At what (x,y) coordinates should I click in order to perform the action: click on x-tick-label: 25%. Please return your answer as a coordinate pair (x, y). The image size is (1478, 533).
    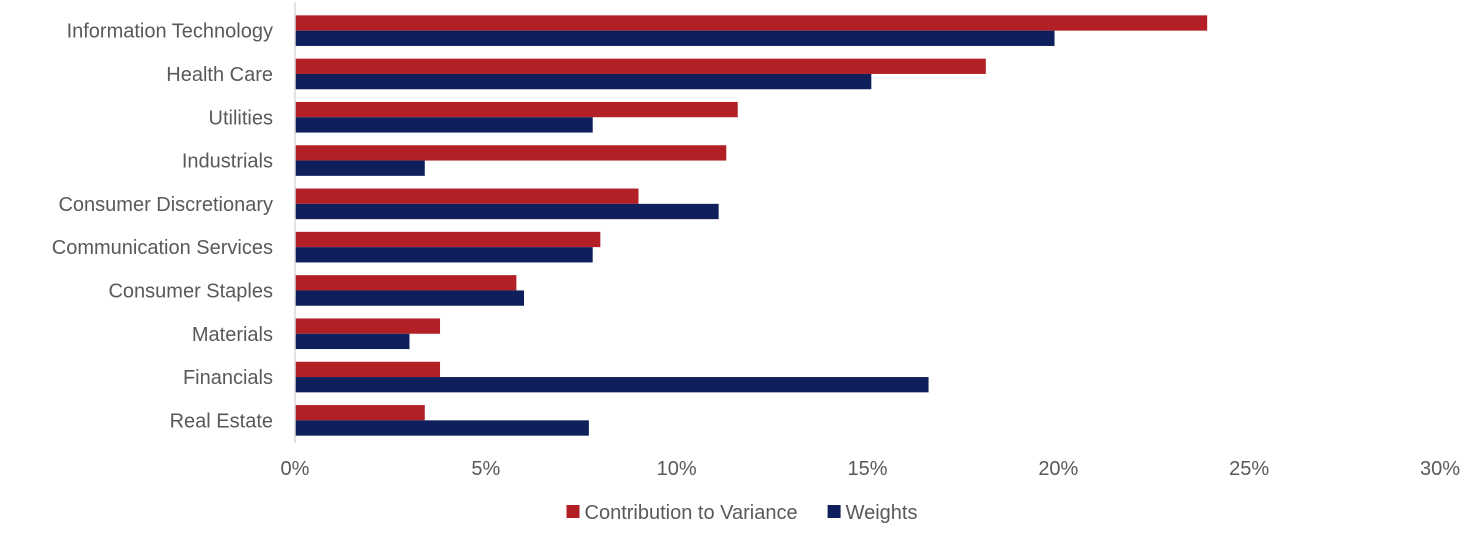
    Looking at the image, I should click on (1249, 469).